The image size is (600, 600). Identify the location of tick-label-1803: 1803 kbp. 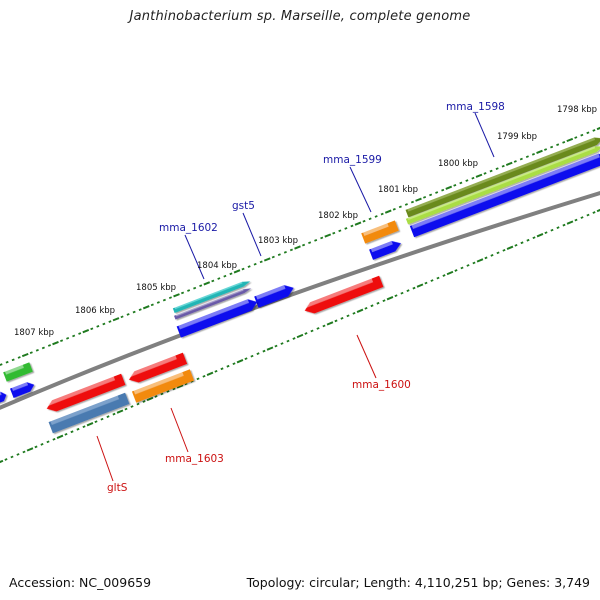
(278, 241).